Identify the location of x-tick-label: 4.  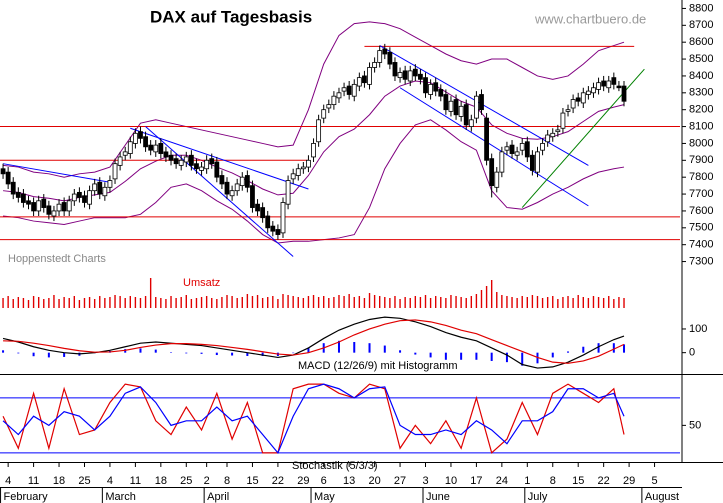
(8, 481).